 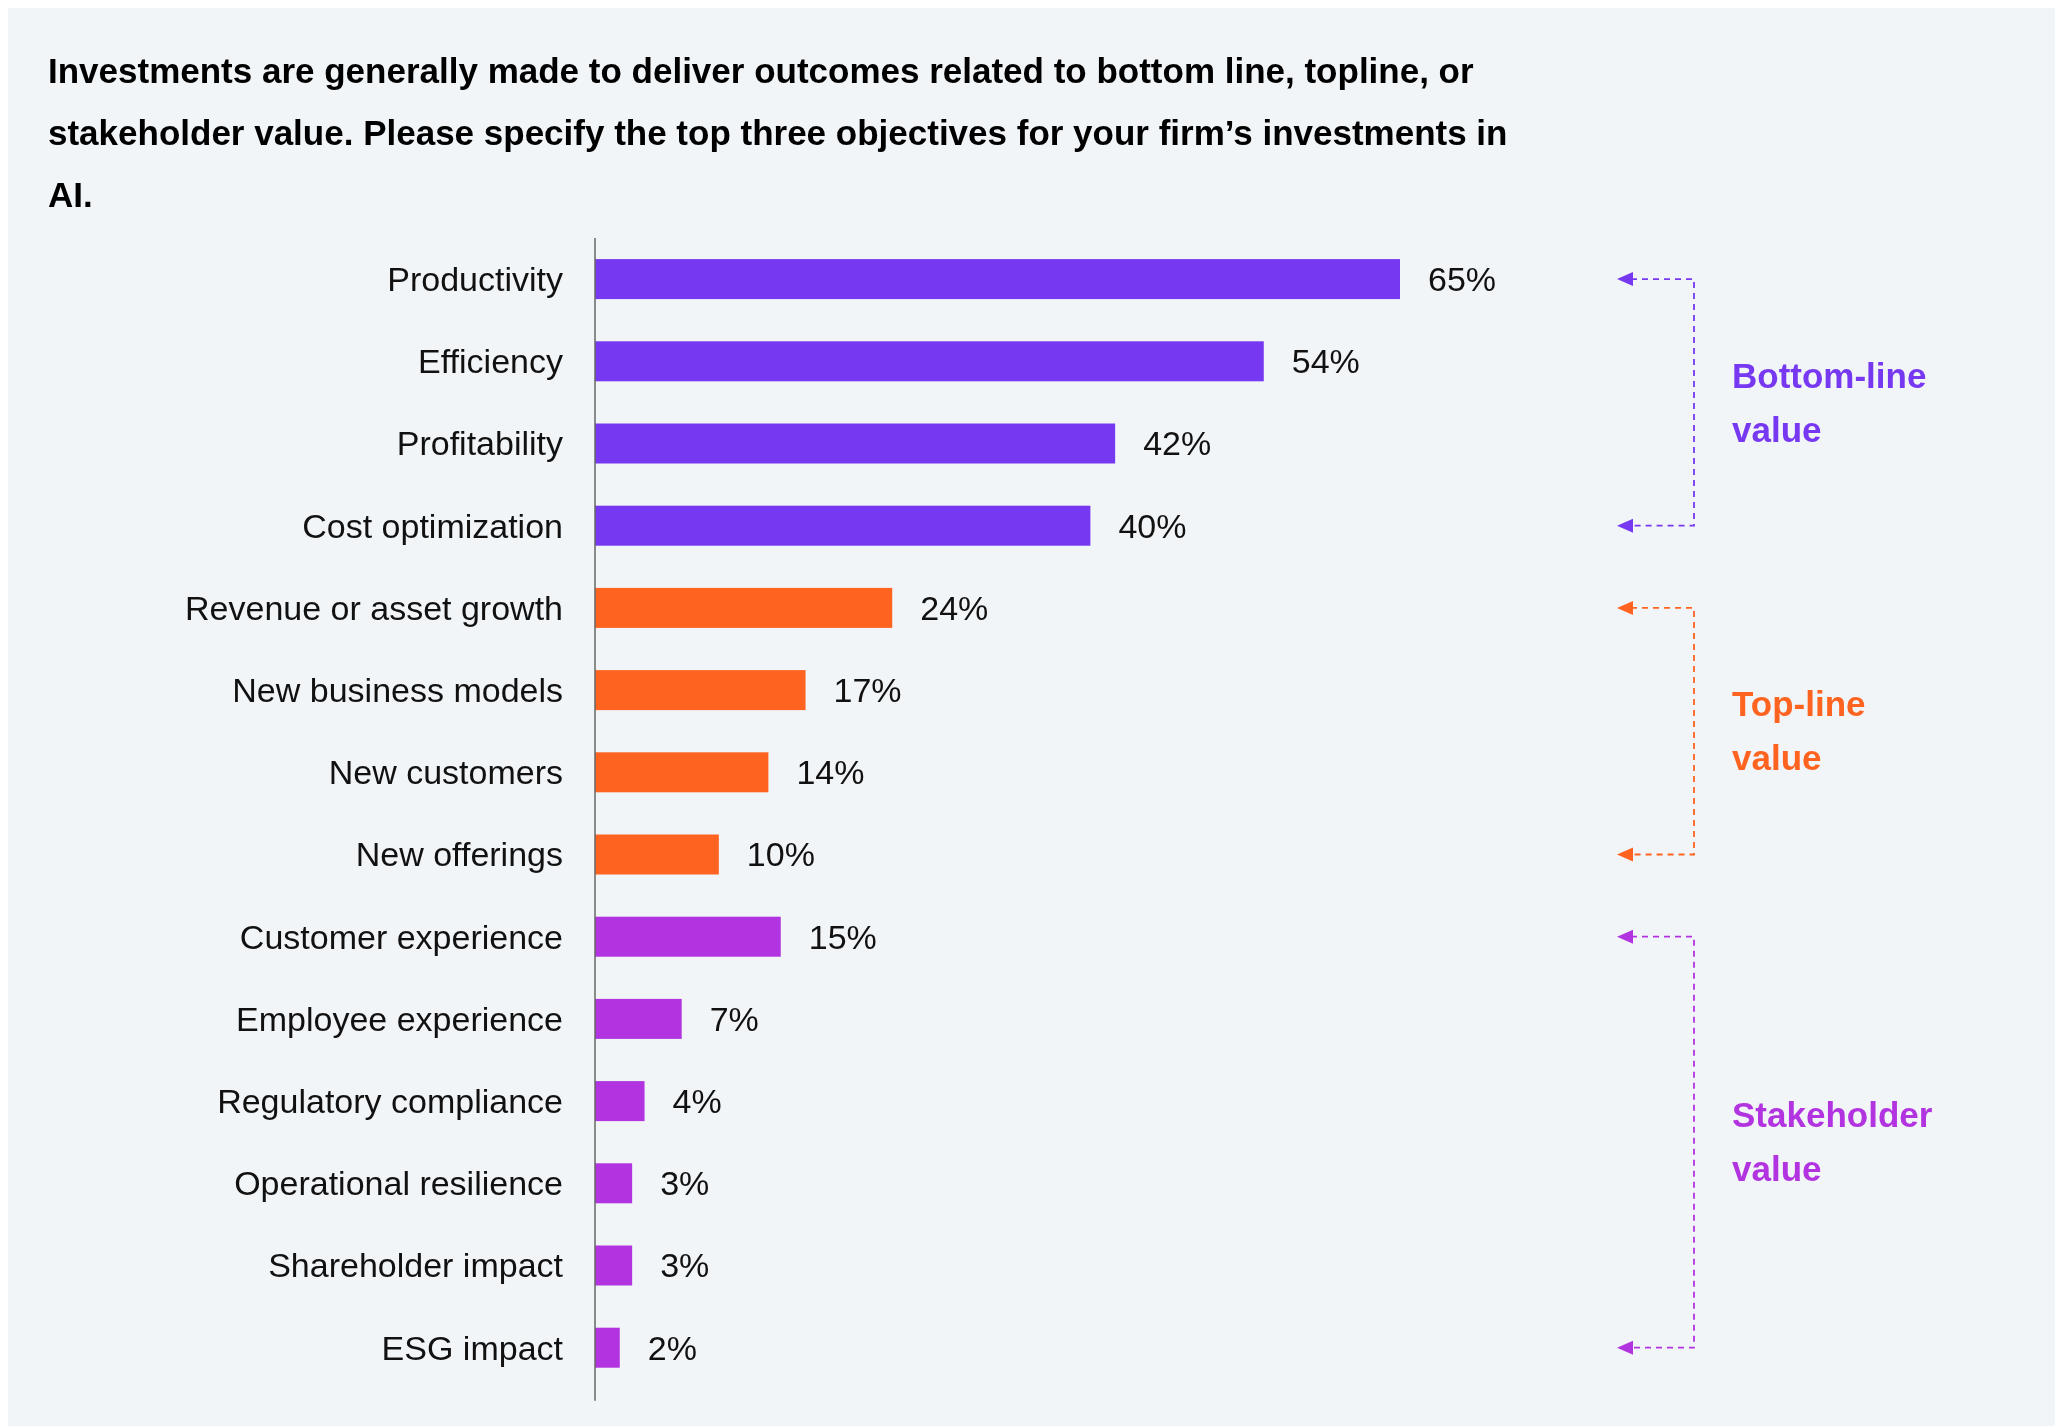 What do you see at coordinates (475, 279) in the screenshot?
I see `y-tick-label: Productivity` at bounding box center [475, 279].